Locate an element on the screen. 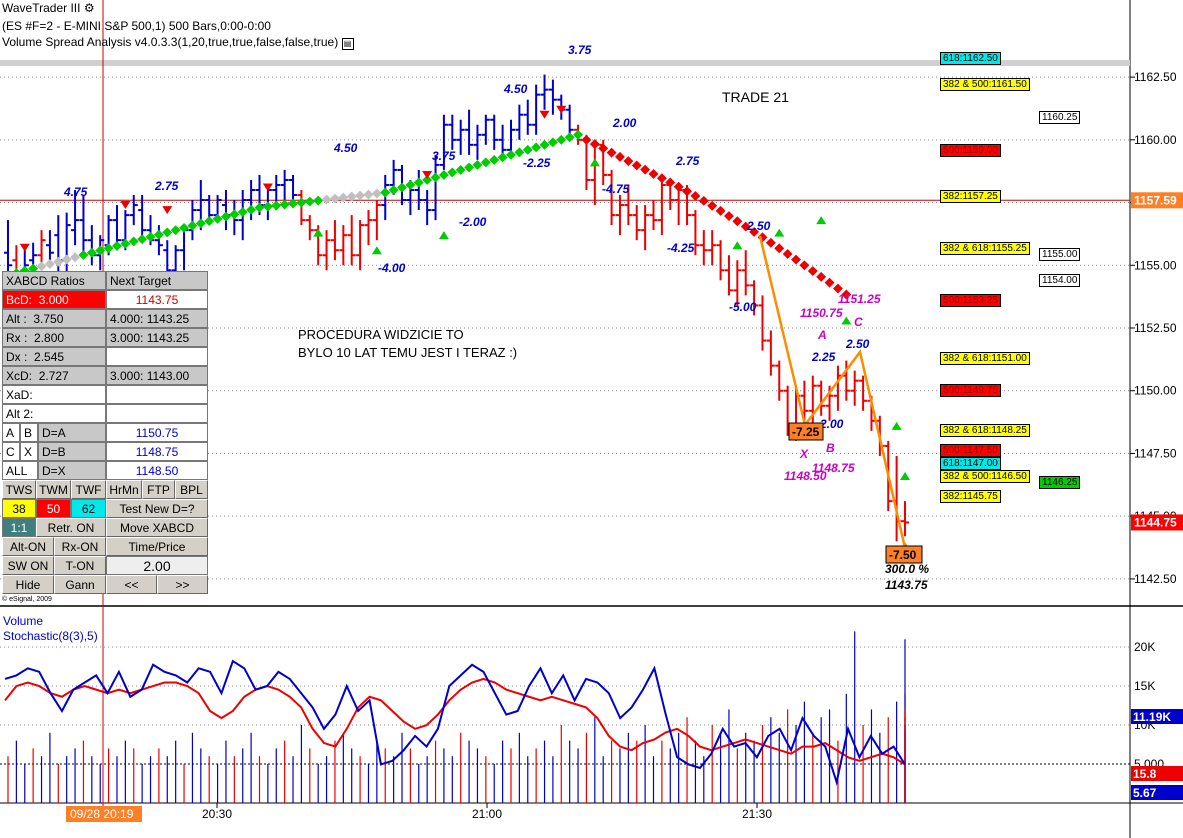 The height and width of the screenshot is (838, 1183). fib-level-tag: 500:1149.75 is located at coordinates (970, 390).